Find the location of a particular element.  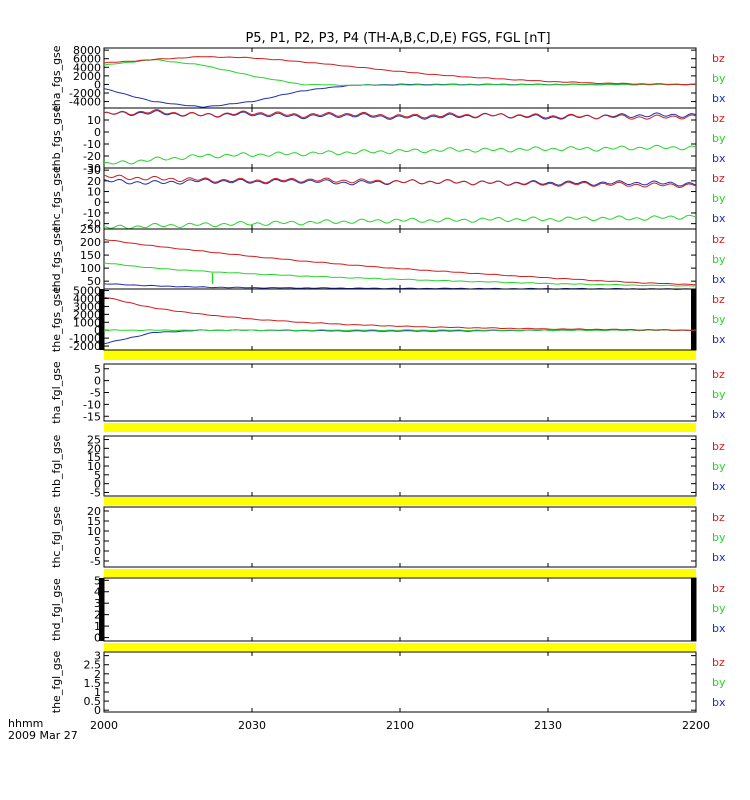

footer-label-date: 2009 Mar 27 is located at coordinates (43, 735).